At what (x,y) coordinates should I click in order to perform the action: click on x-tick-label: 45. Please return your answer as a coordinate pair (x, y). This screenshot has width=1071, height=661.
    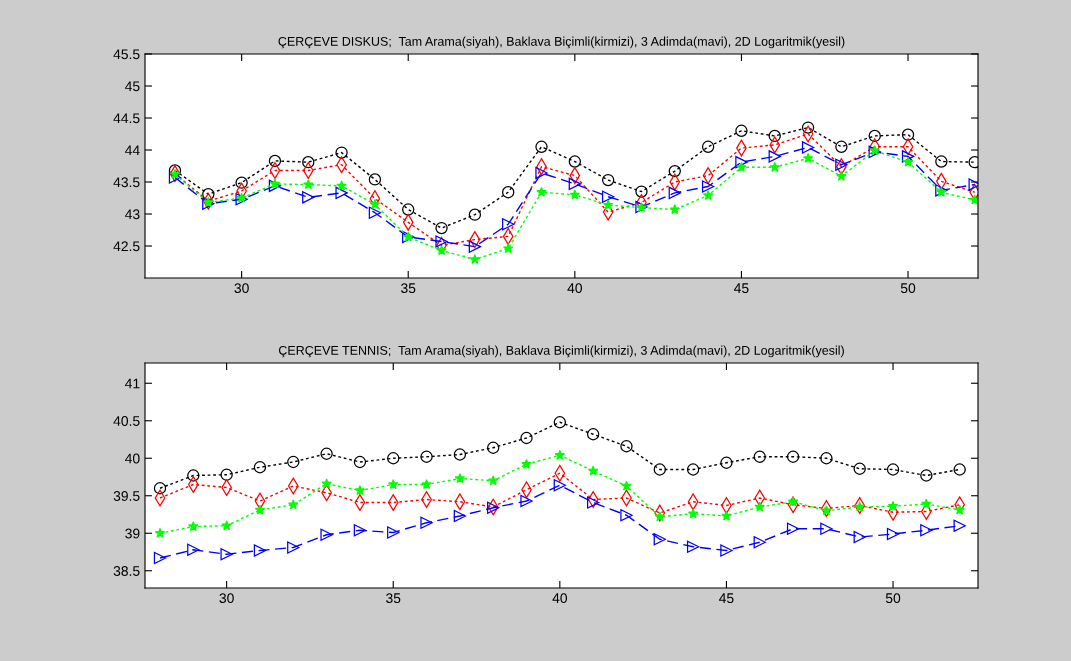
    Looking at the image, I should click on (741, 288).